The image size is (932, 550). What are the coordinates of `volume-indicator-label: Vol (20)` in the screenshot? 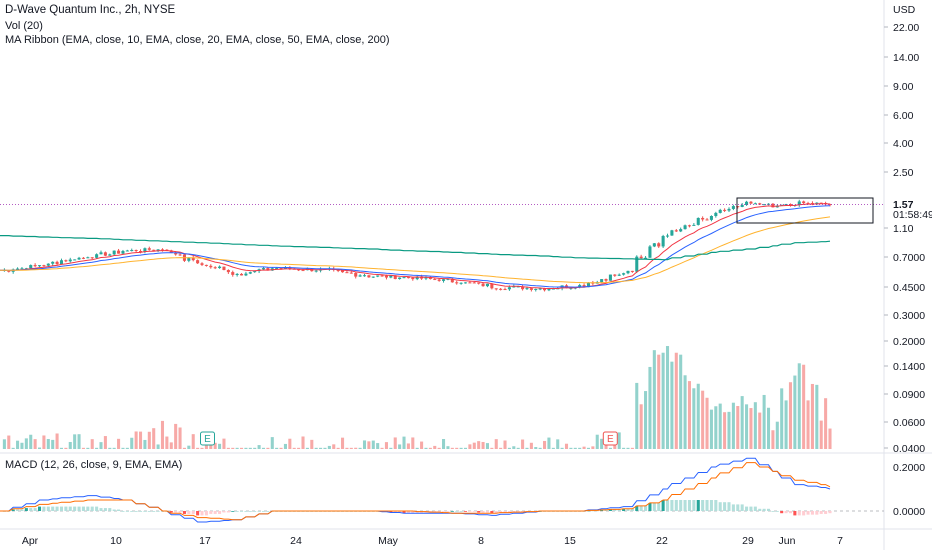 It's located at (24, 26).